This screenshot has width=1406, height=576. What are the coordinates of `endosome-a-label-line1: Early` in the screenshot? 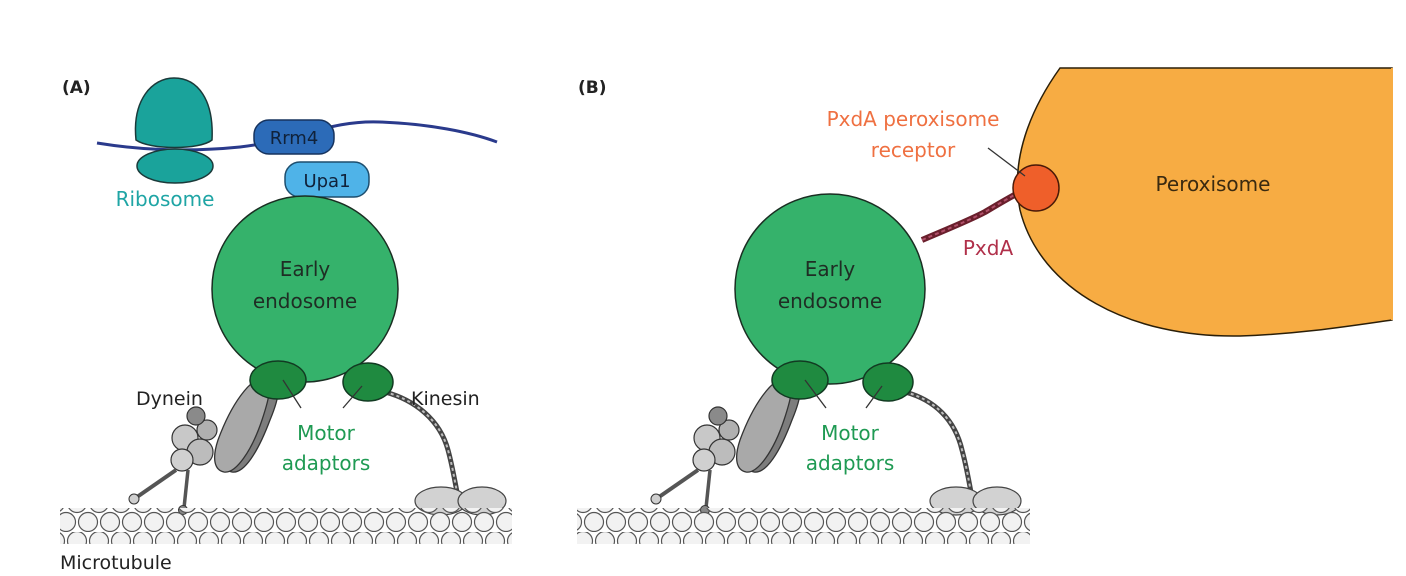 It's located at (305, 269).